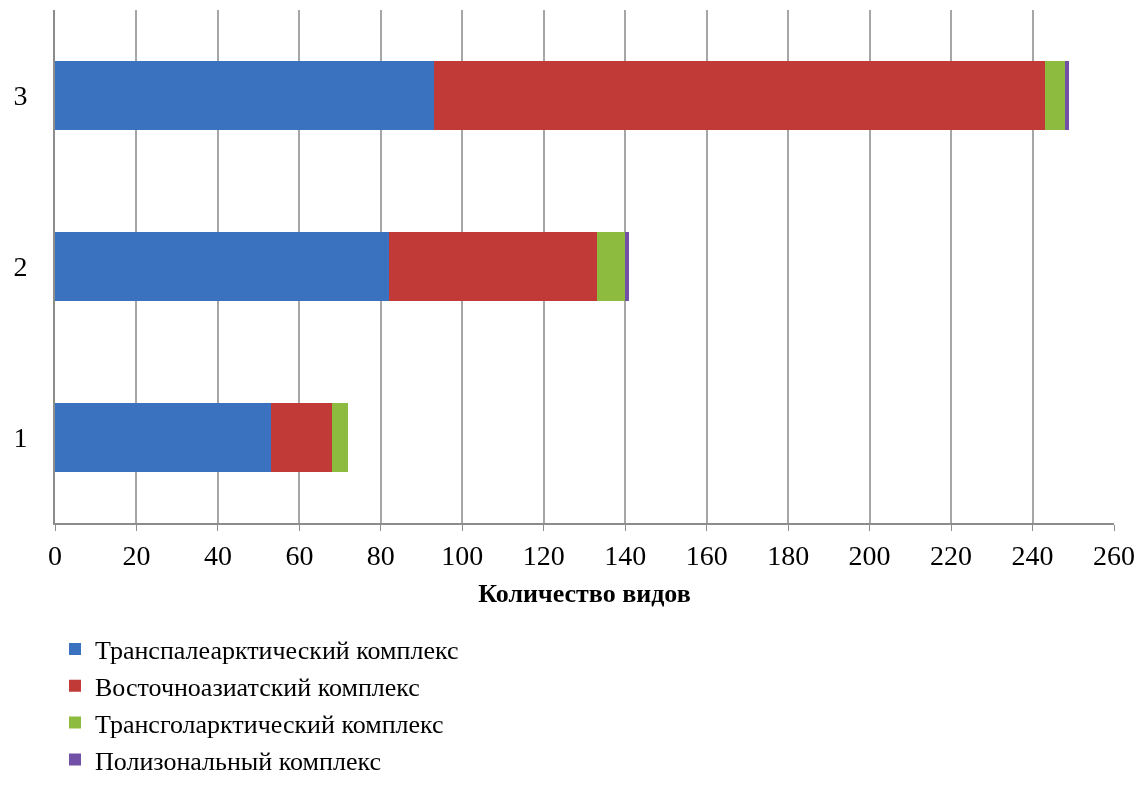 This screenshot has height=794, width=1144. Describe the element at coordinates (380, 555) in the screenshot. I see `x-tick-label: 80` at that location.